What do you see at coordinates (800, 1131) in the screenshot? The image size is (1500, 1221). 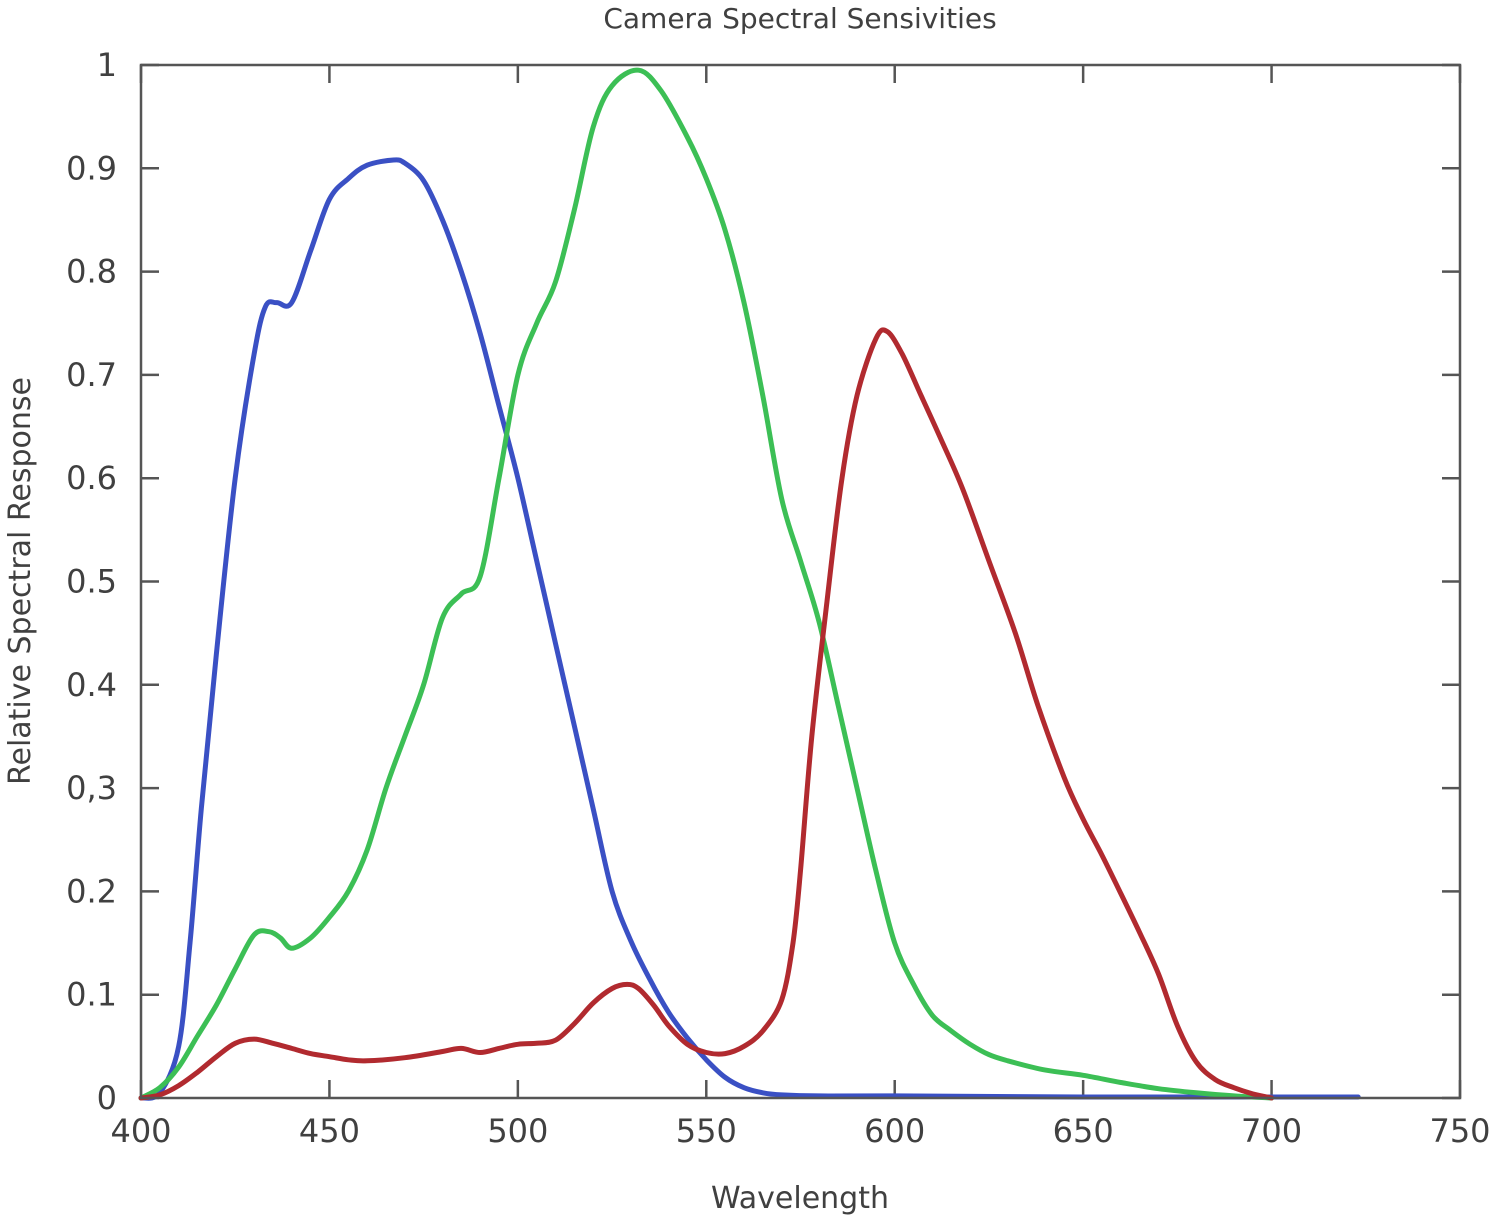 I see `x-tick-labels: 400 450 500 550 600 650 700 750` at bounding box center [800, 1131].